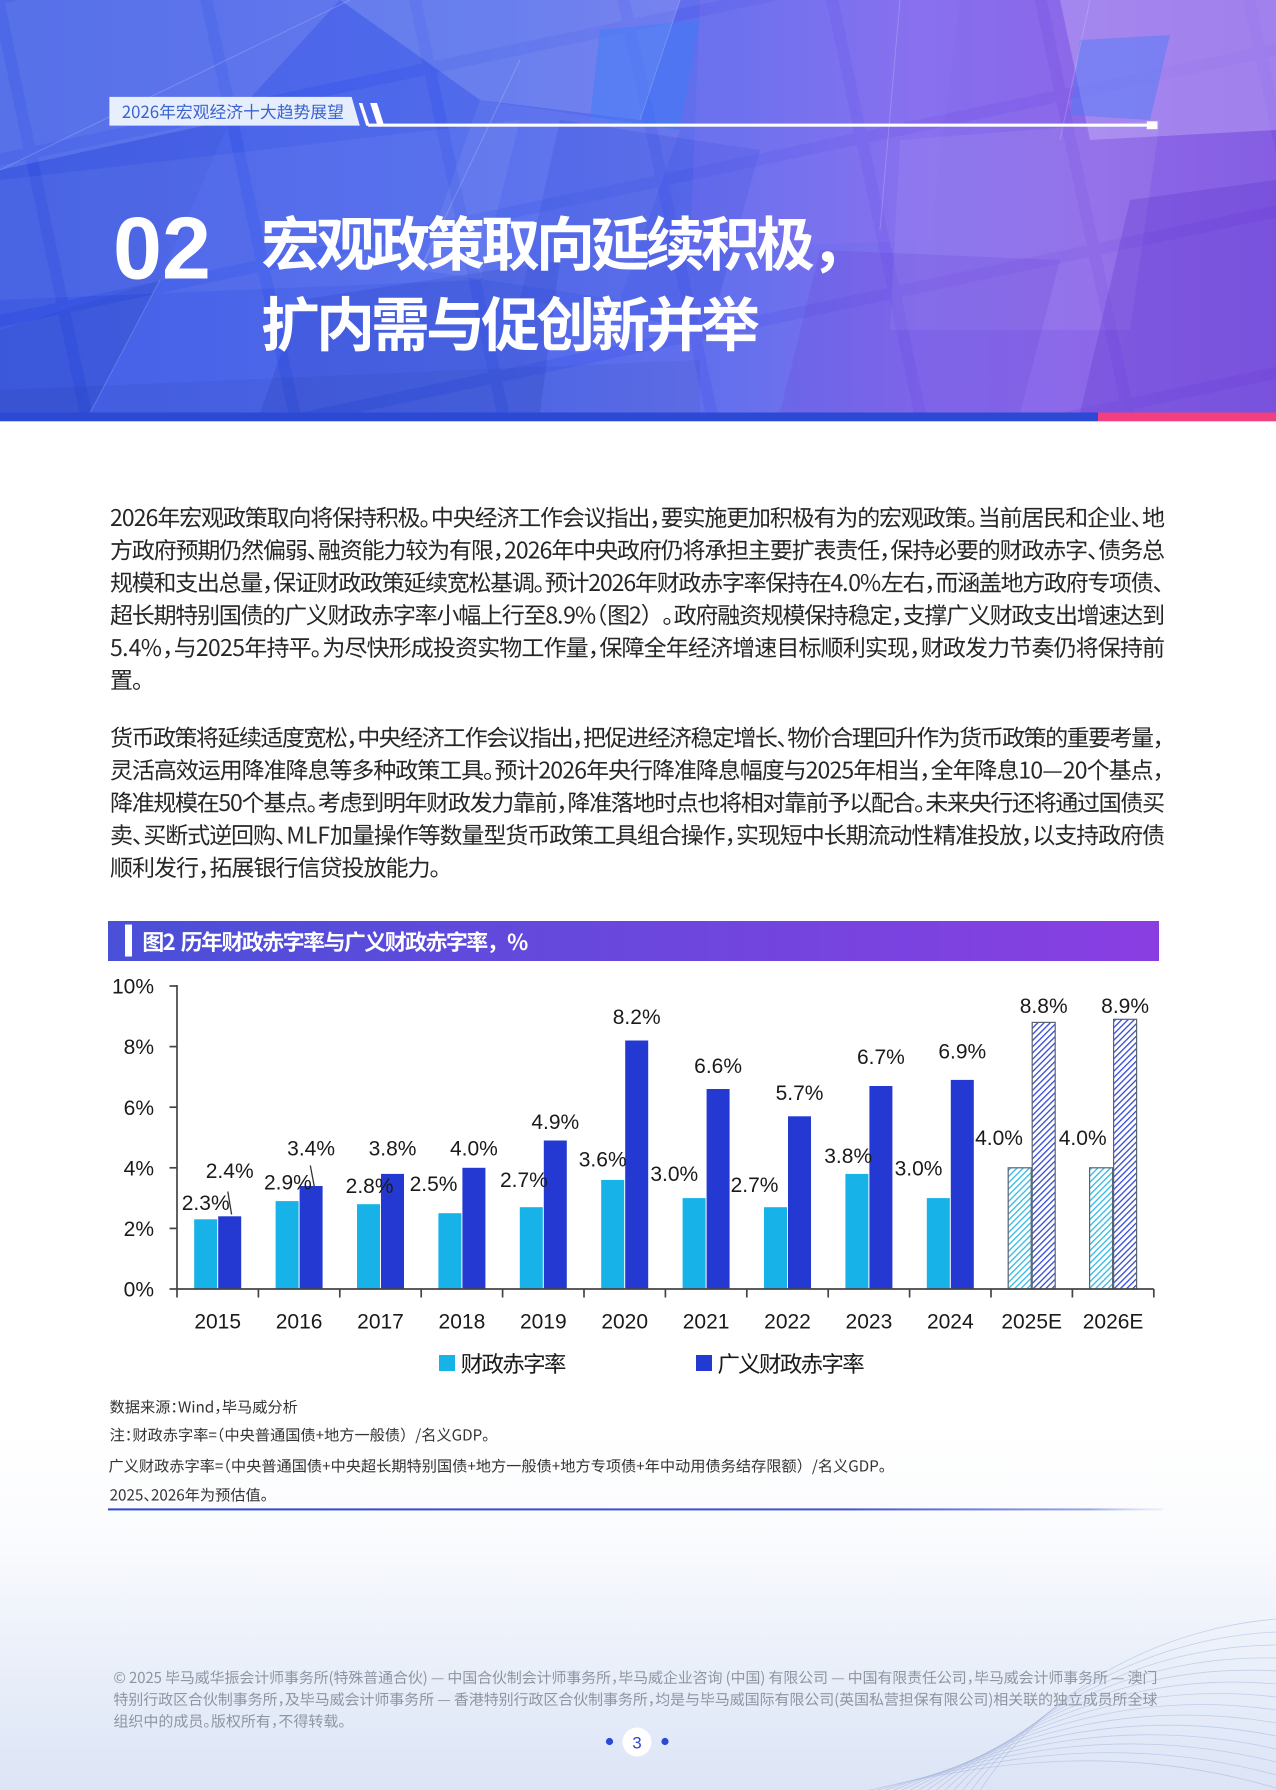 This screenshot has width=1276, height=1790. Describe the element at coordinates (869, 1322) in the screenshot. I see `svg-text: 2023` at that location.